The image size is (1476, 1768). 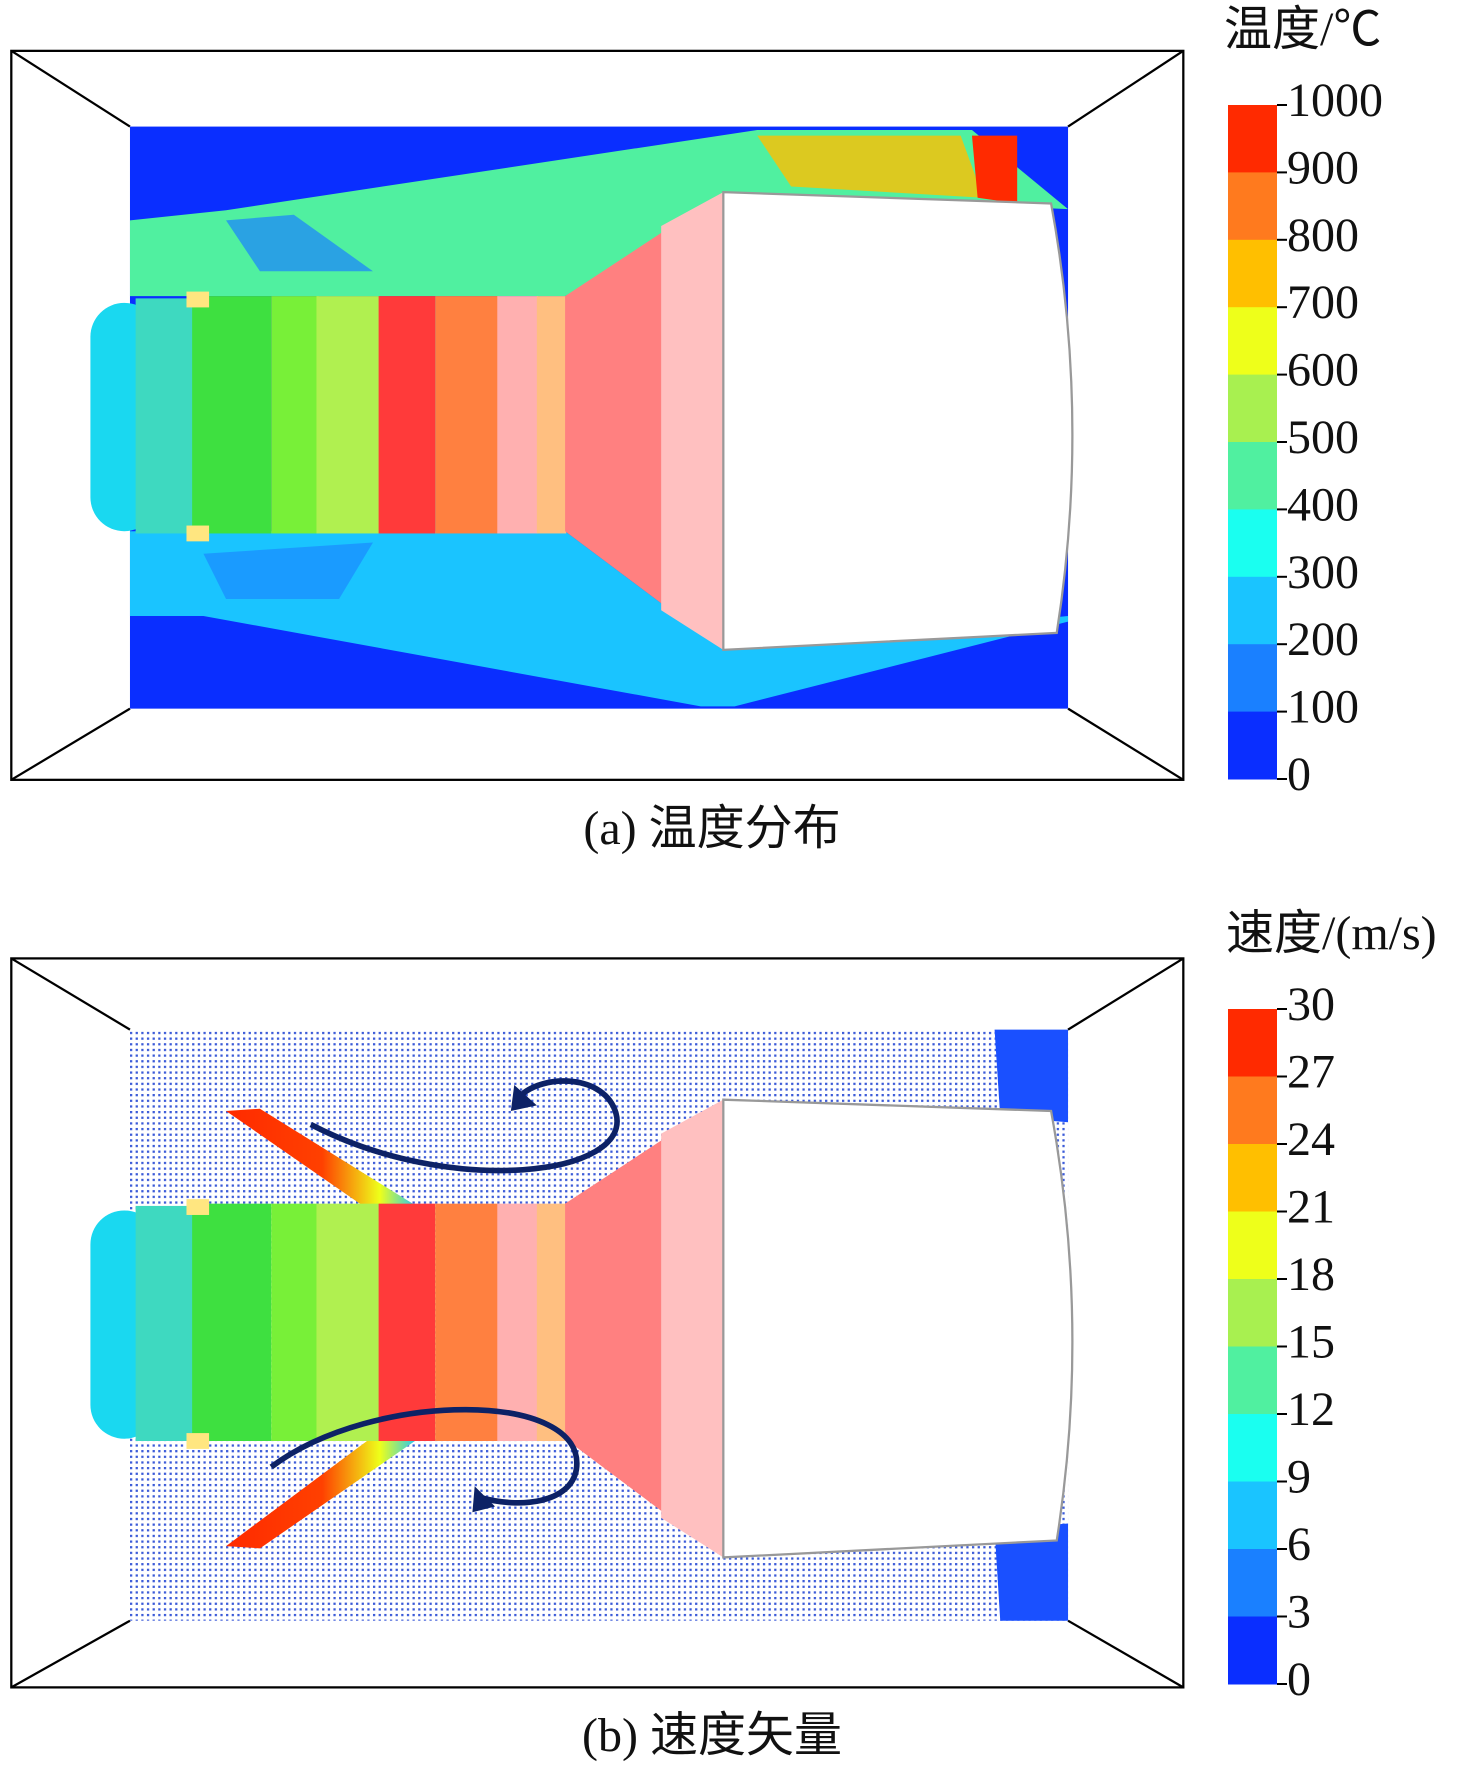 I want to click on colorbar-tick-label: 900, so click(x=1323, y=167).